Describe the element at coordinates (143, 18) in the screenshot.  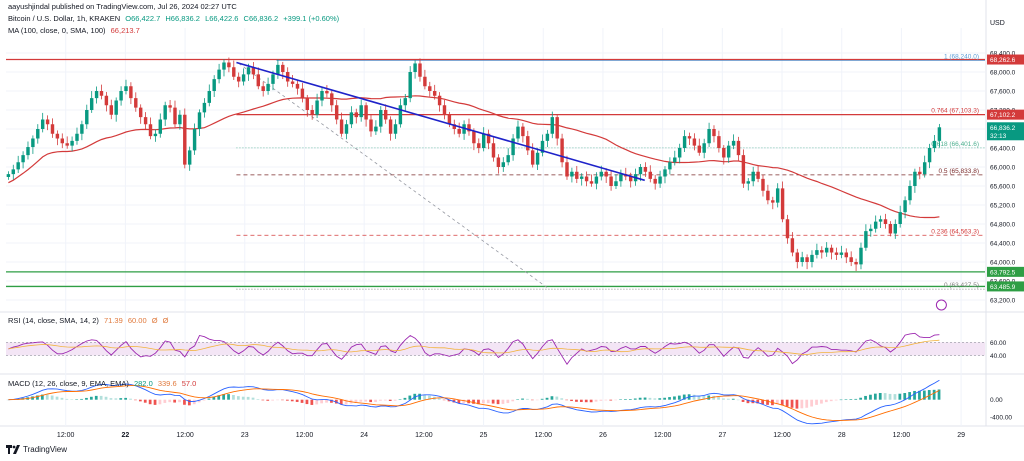
I see `ohlc-open: O66,422.7` at that location.